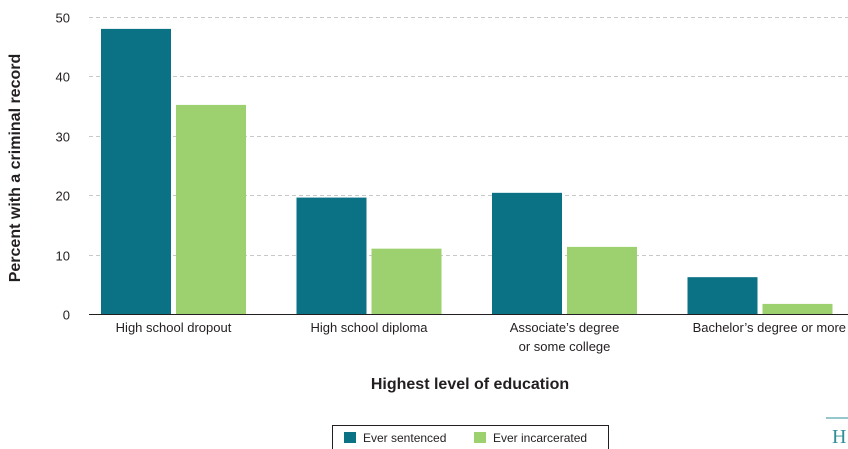  Describe the element at coordinates (66, 315) in the screenshot. I see `y-tick-label: 0` at that location.